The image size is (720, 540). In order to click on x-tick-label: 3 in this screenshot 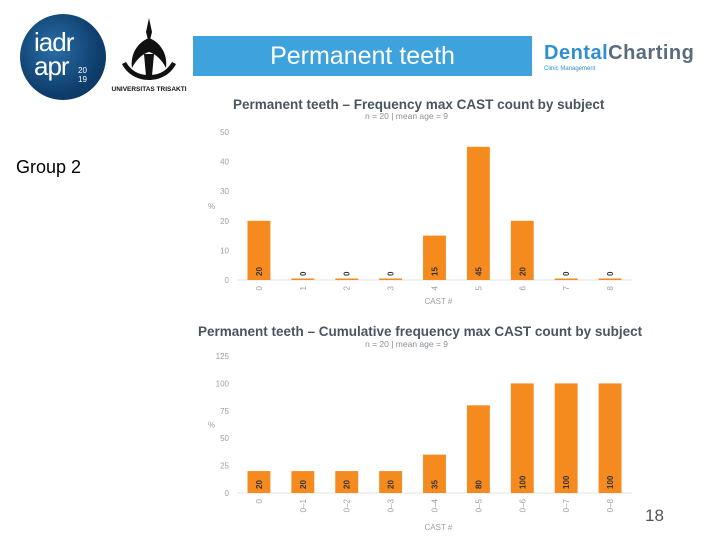, I will do `click(391, 287)`.